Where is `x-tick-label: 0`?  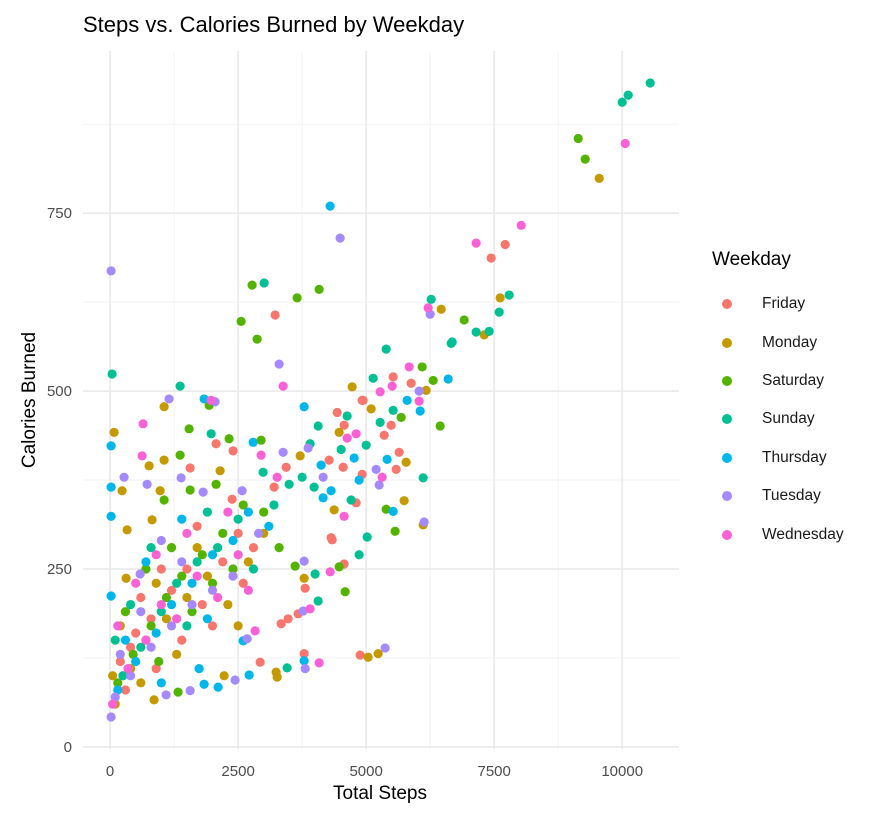
x-tick-label: 0 is located at coordinates (110, 771).